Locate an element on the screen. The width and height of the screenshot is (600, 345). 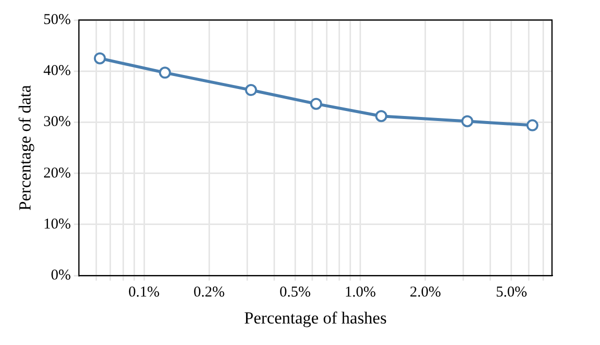
x-tick-label: 0.2% is located at coordinates (209, 292).